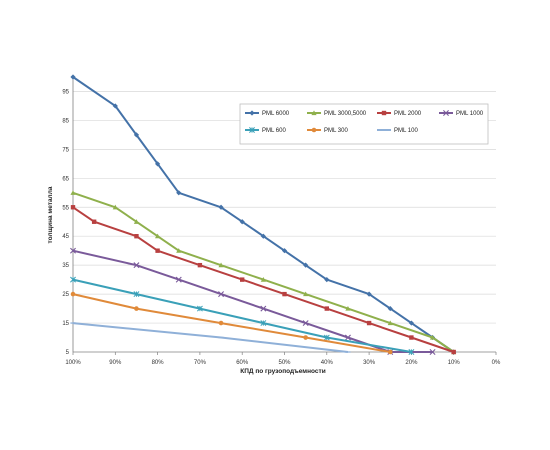  What do you see at coordinates (158, 363) in the screenshot?
I see `x-tick-label: 80%` at bounding box center [158, 363].